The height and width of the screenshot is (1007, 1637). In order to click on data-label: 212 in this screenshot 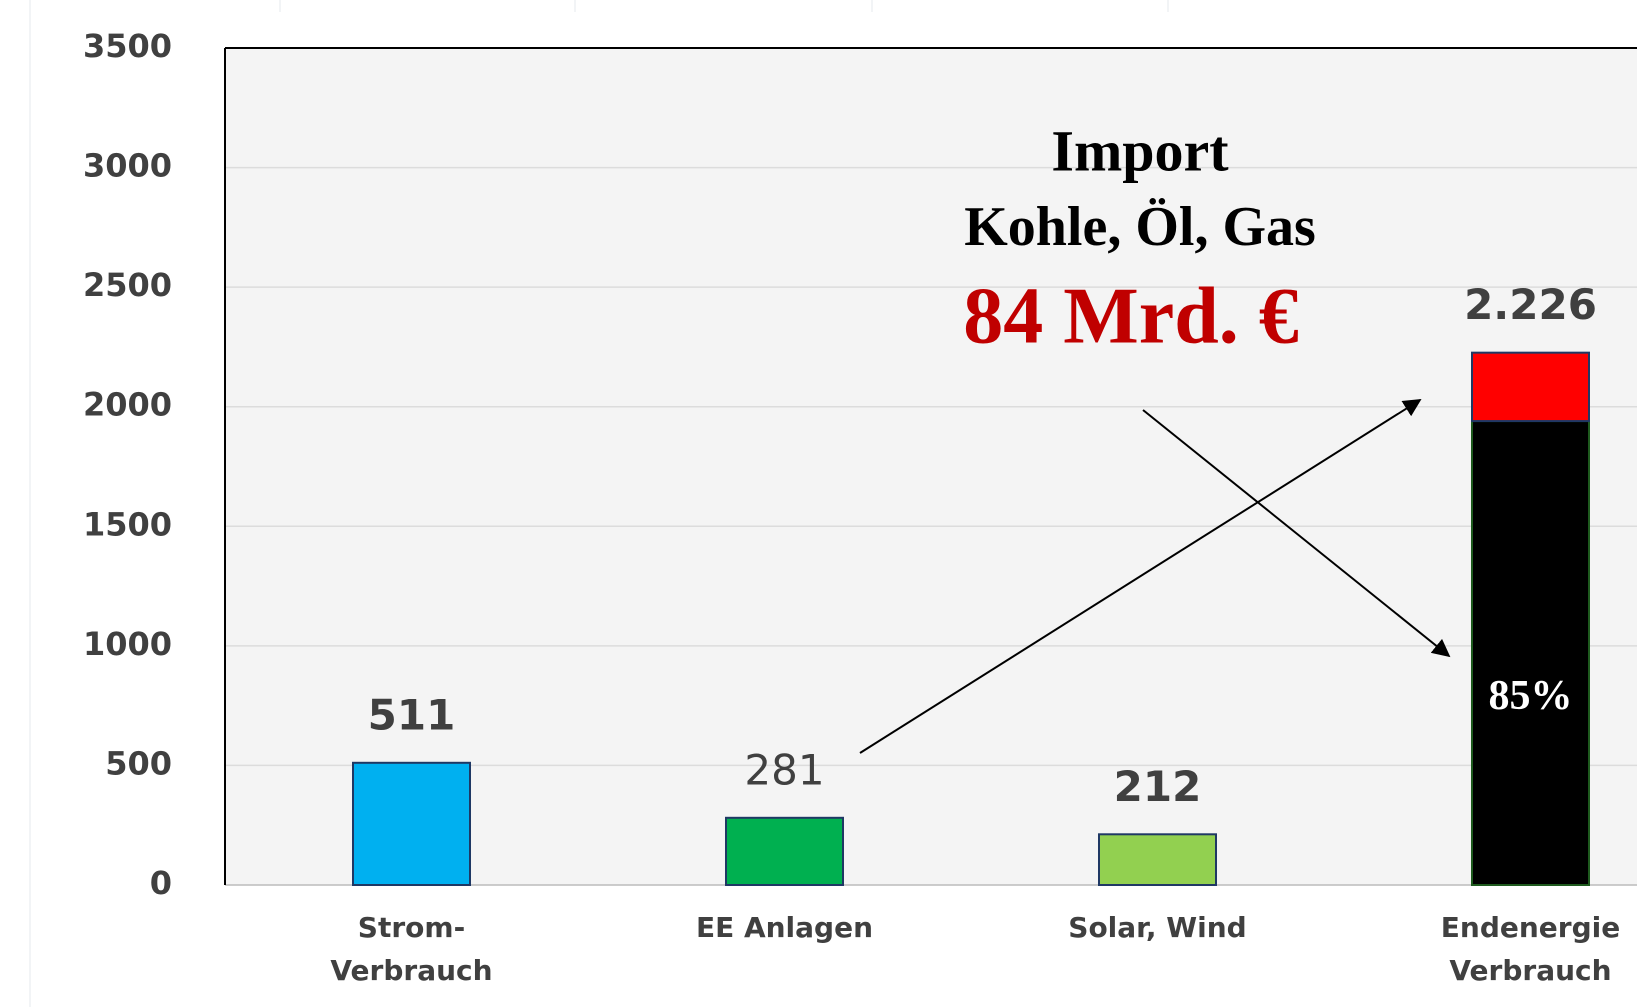, I will do `click(1158, 786)`.